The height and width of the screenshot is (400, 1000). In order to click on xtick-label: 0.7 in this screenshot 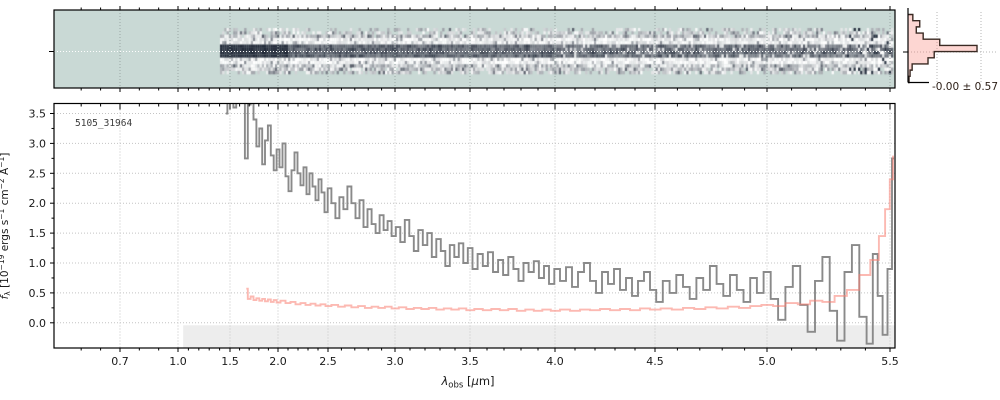, I will do `click(120, 361)`.